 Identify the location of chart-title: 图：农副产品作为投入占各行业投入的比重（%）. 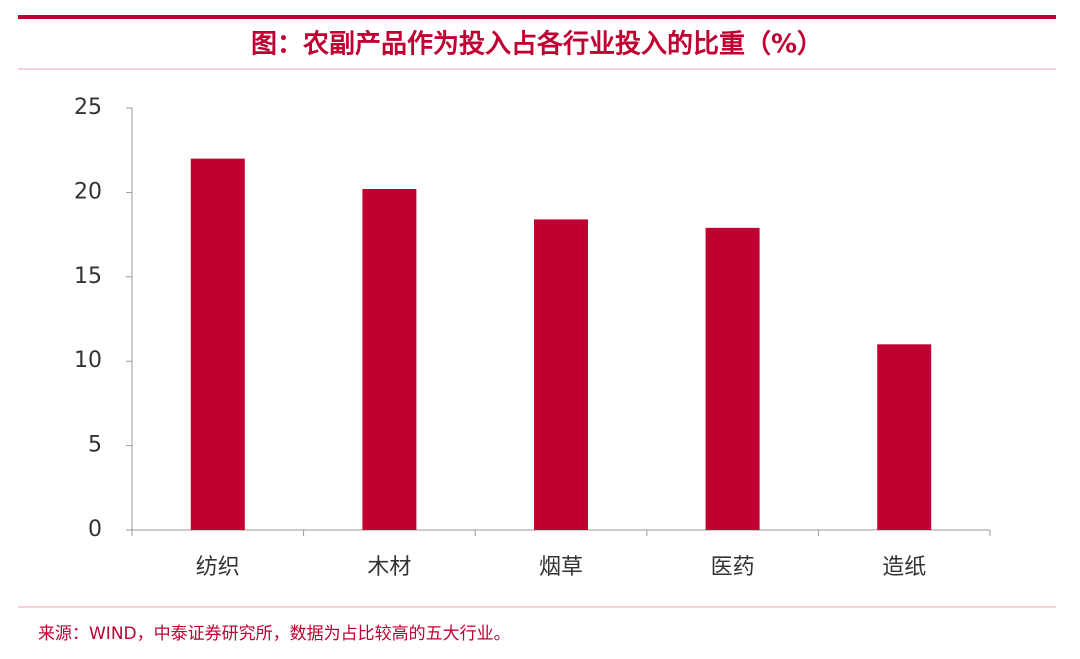
(537, 44).